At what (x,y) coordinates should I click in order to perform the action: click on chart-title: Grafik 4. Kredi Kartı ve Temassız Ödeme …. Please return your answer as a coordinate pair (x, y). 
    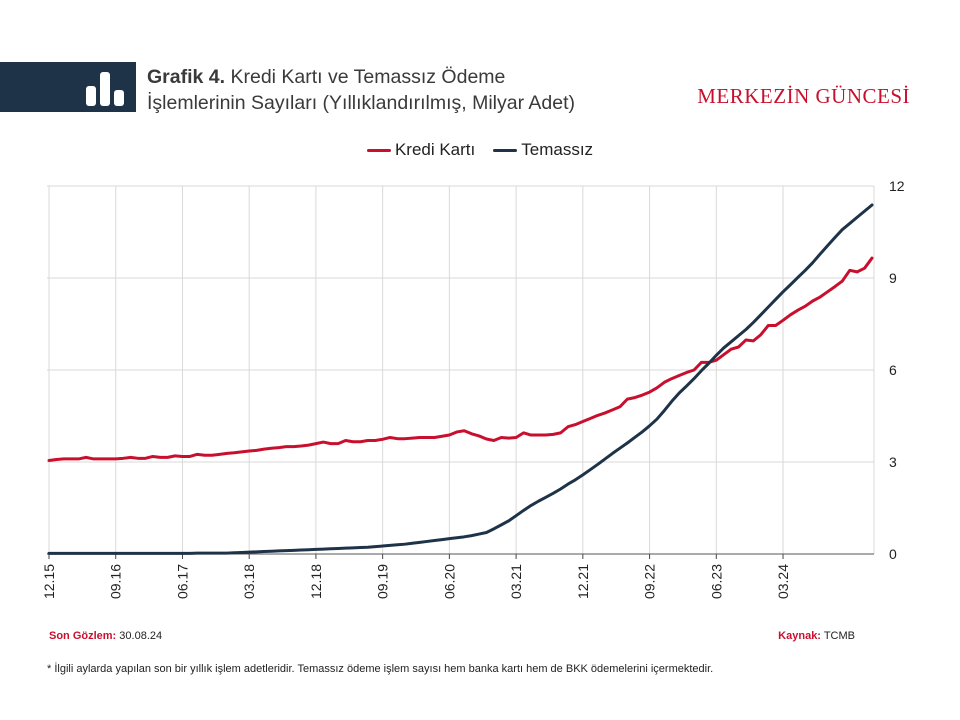
    Looking at the image, I should click on (361, 90).